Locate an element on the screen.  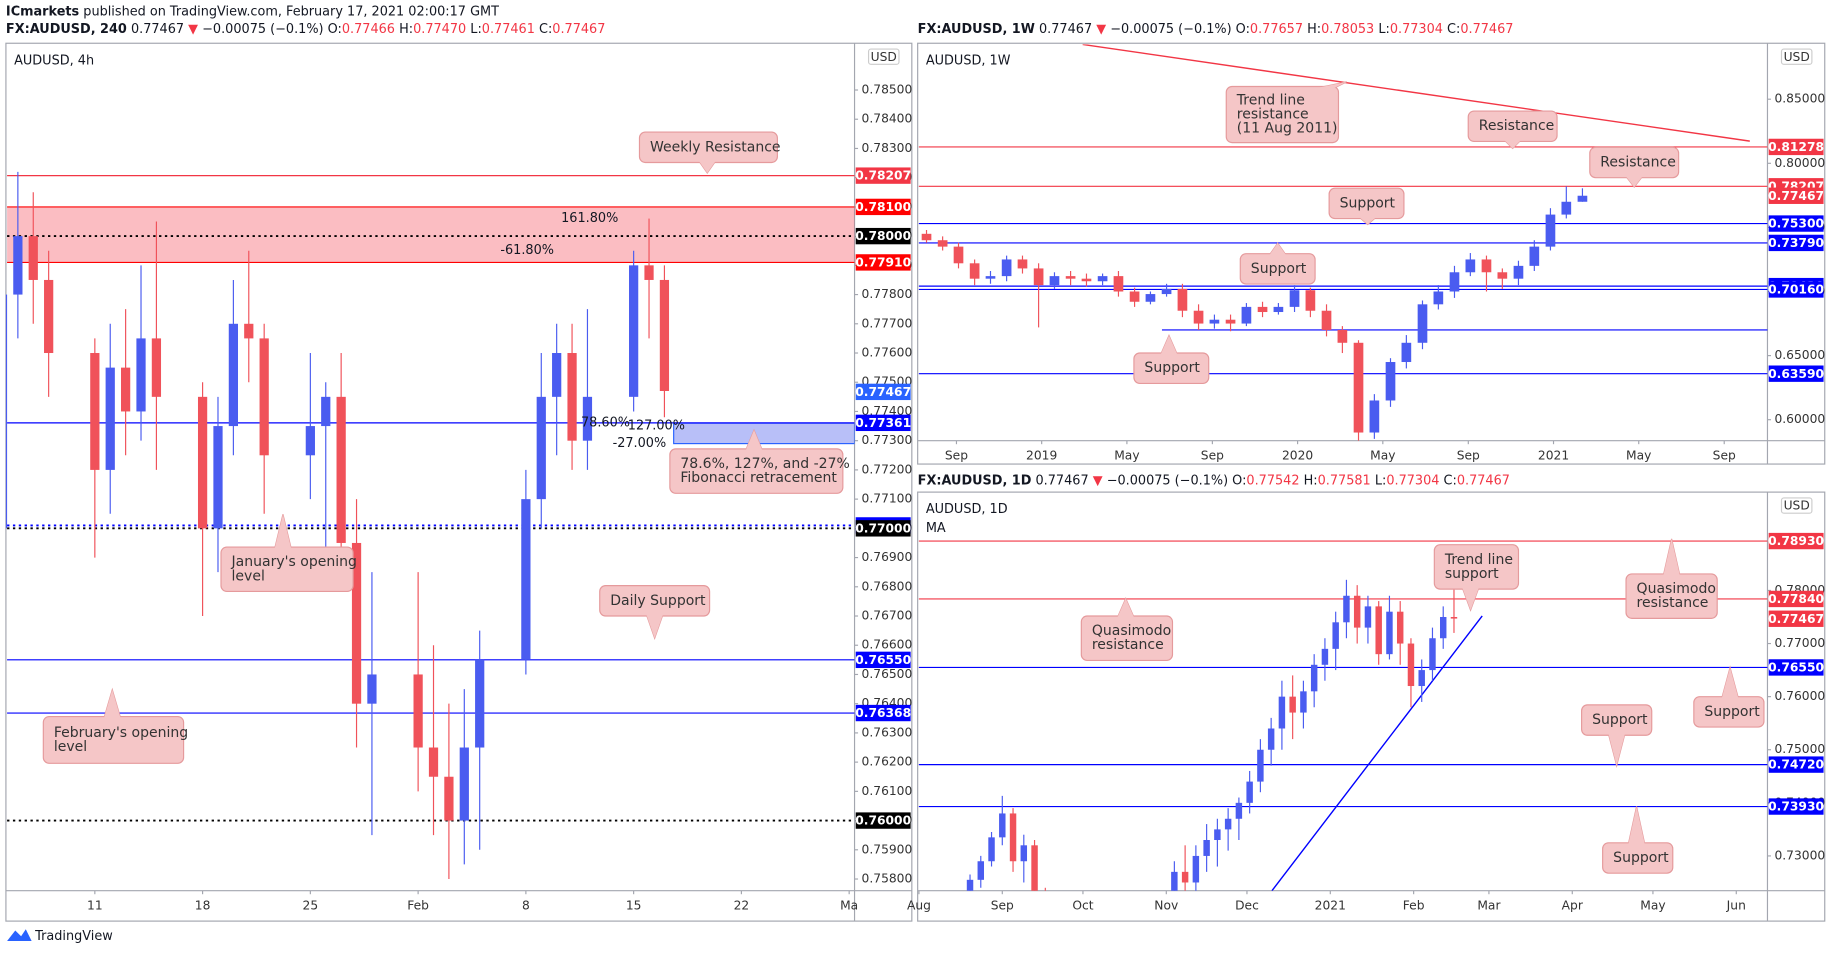
legend-ohlc-value: 0.77581 is located at coordinates (1344, 480).